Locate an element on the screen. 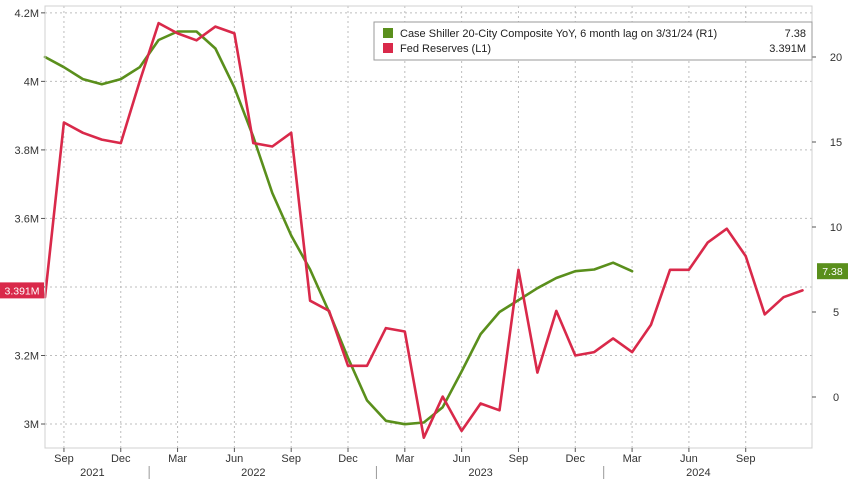 This screenshot has width=848, height=484. x-axis-year-label: 2024 is located at coordinates (698, 473).